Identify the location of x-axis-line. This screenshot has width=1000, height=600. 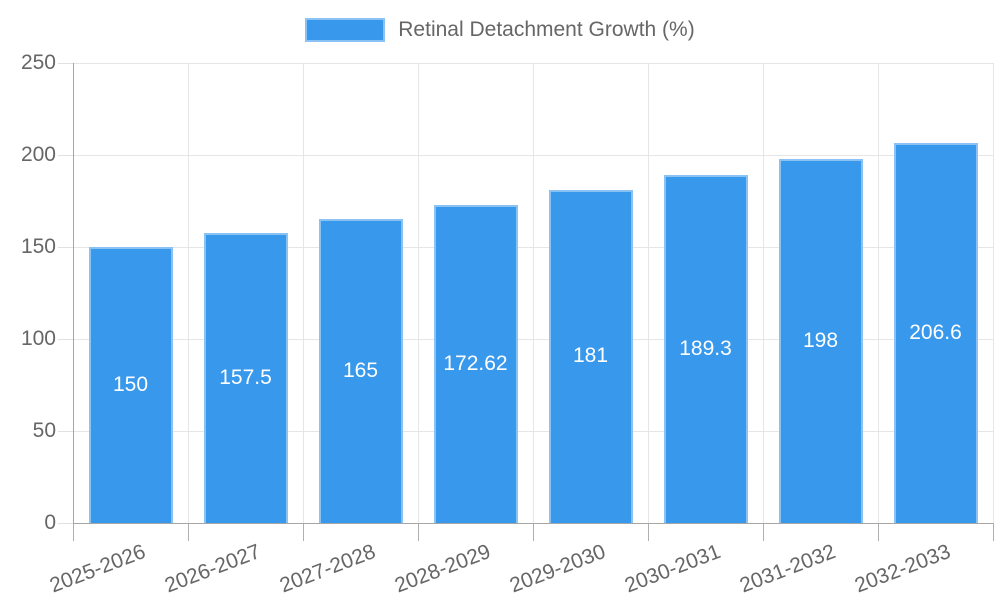
(533, 523).